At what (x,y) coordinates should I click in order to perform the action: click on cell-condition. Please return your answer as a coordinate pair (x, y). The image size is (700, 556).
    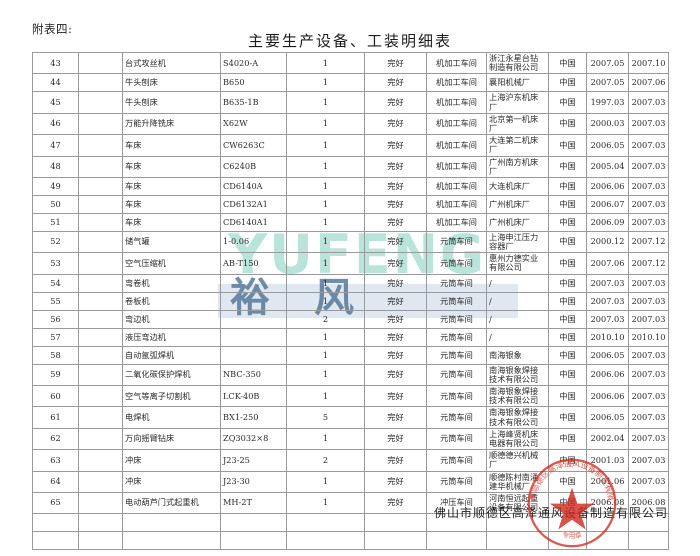
    Looking at the image, I should click on (395, 541).